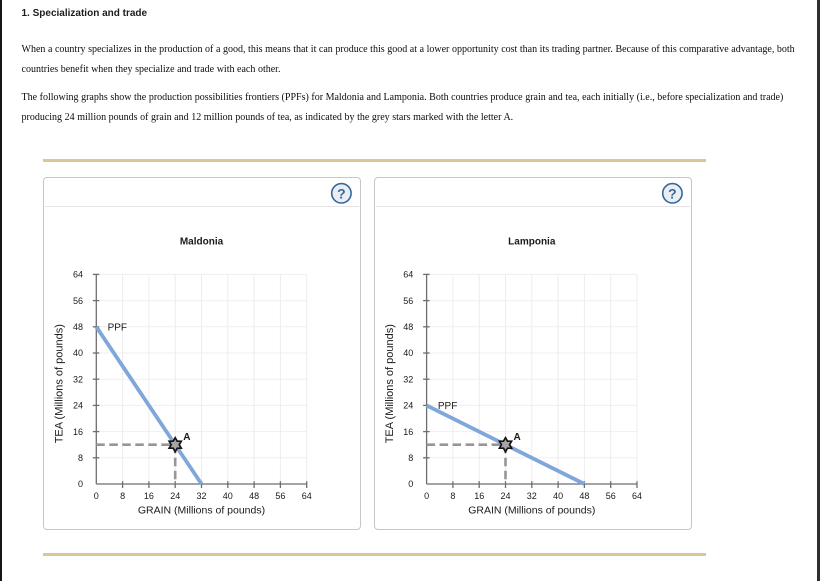  Describe the element at coordinates (202, 242) in the screenshot. I see `svg-text: Maldonia` at that location.